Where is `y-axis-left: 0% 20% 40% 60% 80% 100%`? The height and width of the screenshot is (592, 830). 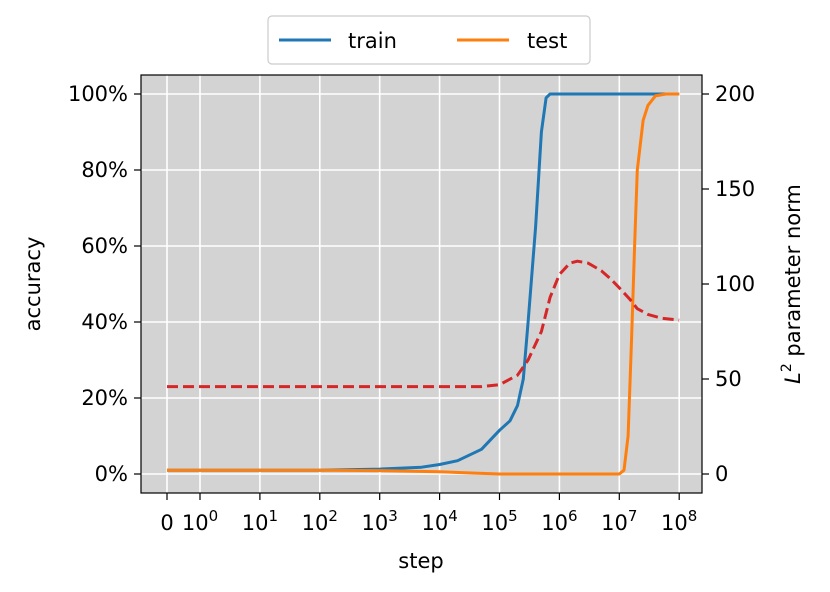 y-axis-left: 0% 20% 40% 60% 80% 100% is located at coordinates (104, 284).